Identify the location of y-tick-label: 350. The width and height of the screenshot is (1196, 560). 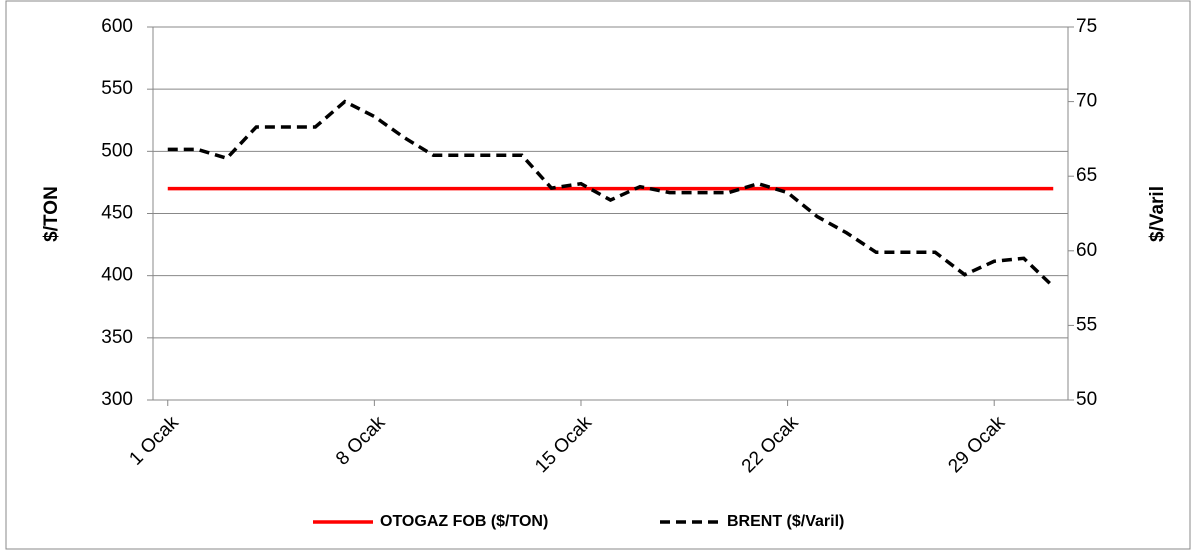
(117, 337).